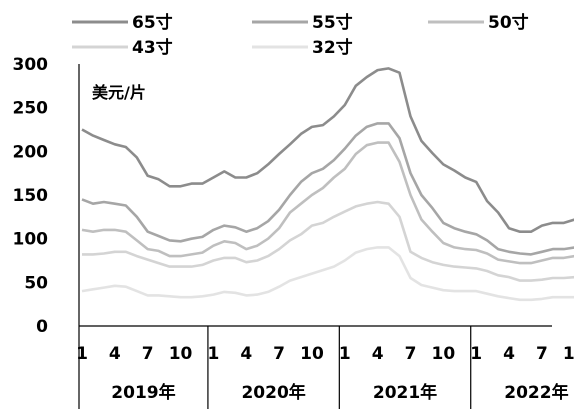 The image size is (574, 409). What do you see at coordinates (152, 22) in the screenshot?
I see `legend-label: 65寸` at bounding box center [152, 22].